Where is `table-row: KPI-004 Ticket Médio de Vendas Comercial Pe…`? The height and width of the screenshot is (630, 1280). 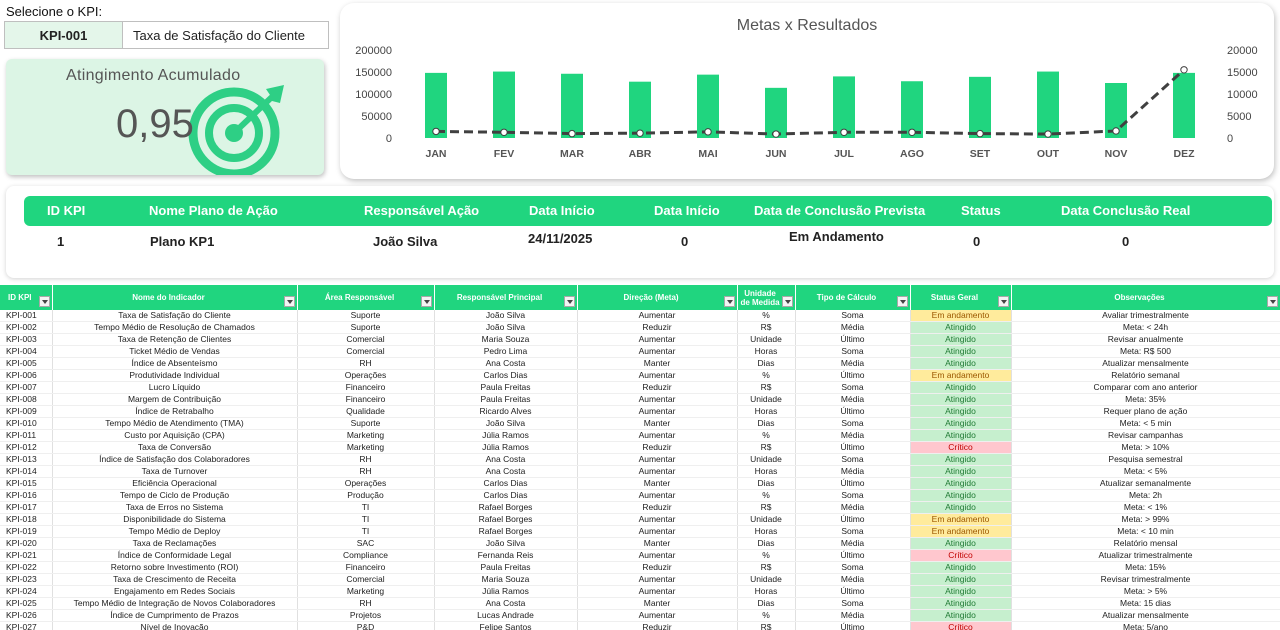
table-row: KPI-004 Ticket Médio de Vendas Comercial Pe… is located at coordinates (640, 352).